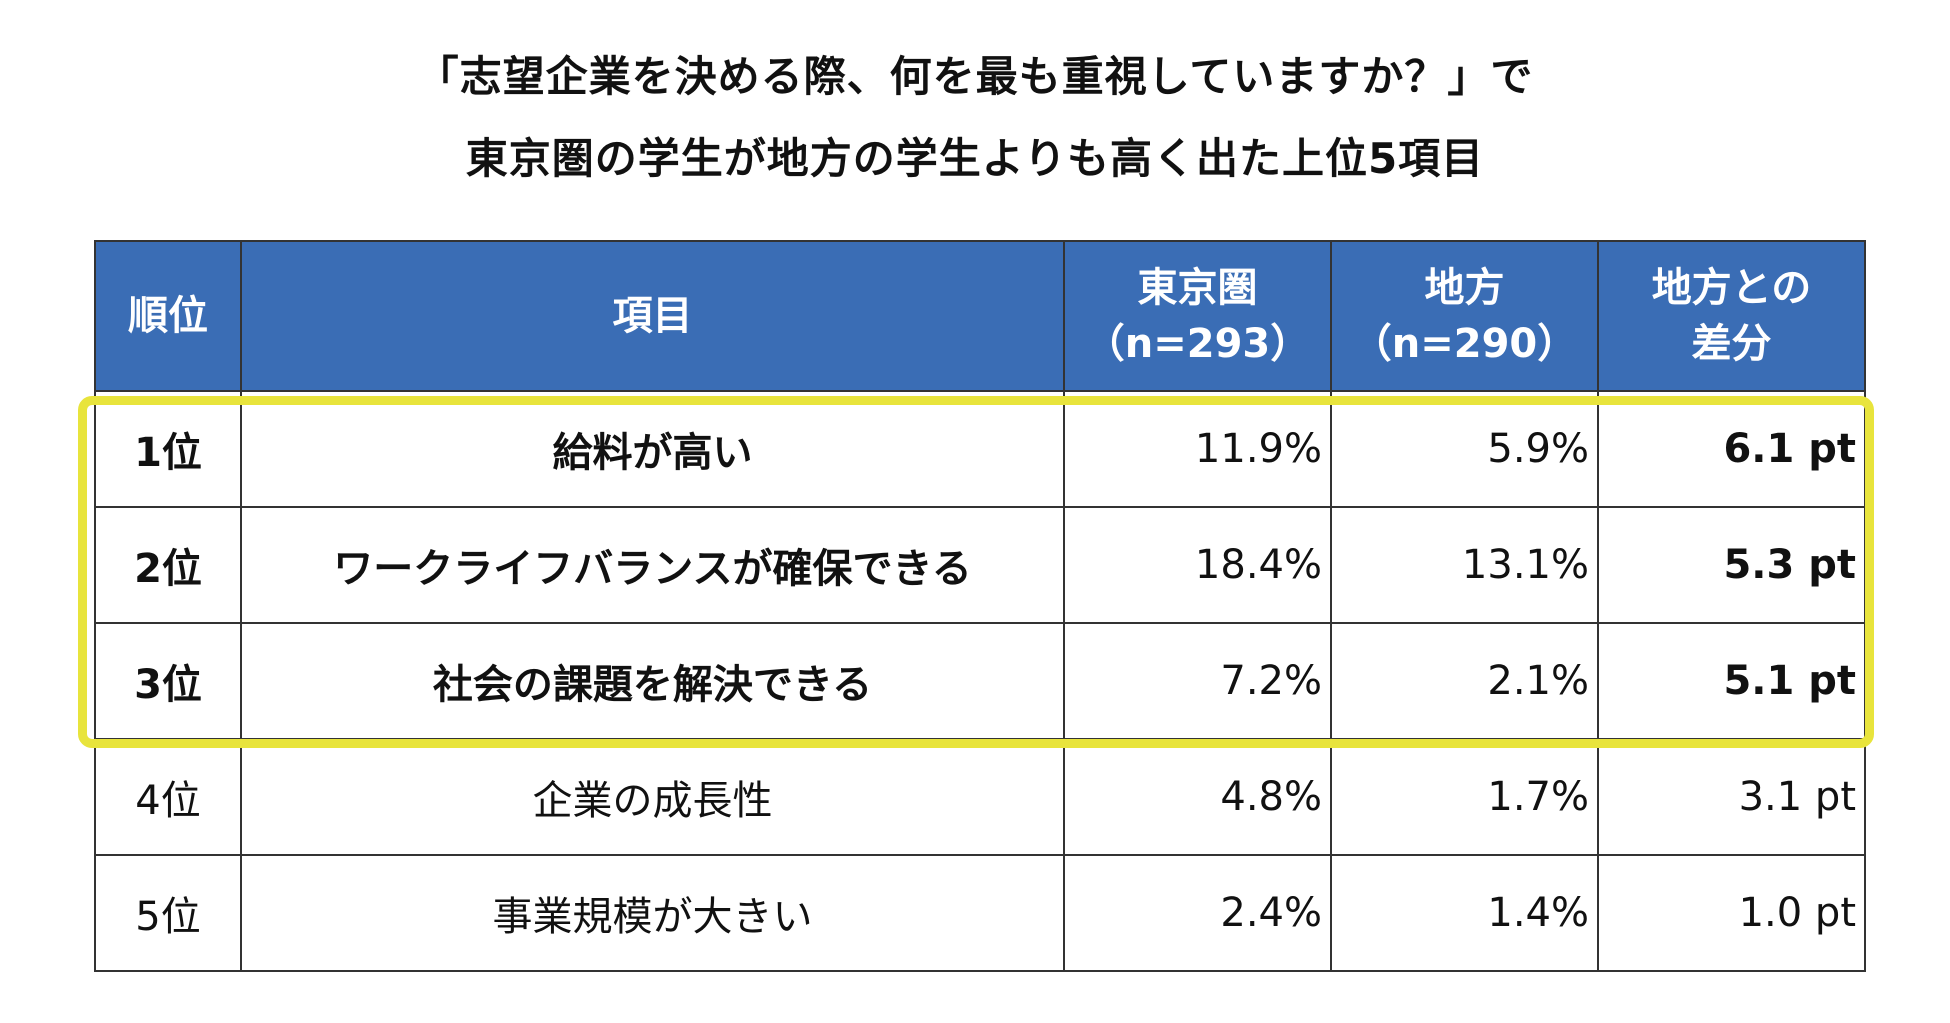  Describe the element at coordinates (1731, 913) in the screenshot. I see `cell-diff: 1.0 pt` at that location.